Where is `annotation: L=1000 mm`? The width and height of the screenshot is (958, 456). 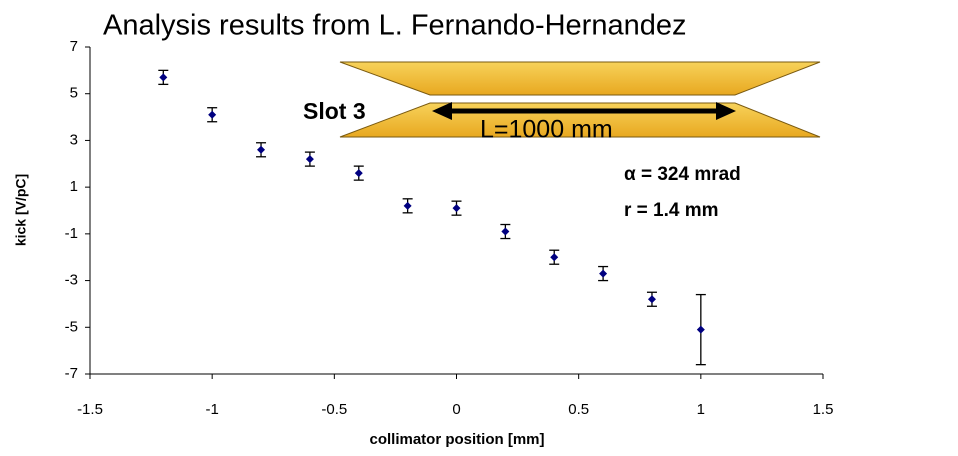 annotation: L=1000 mm is located at coordinates (546, 130).